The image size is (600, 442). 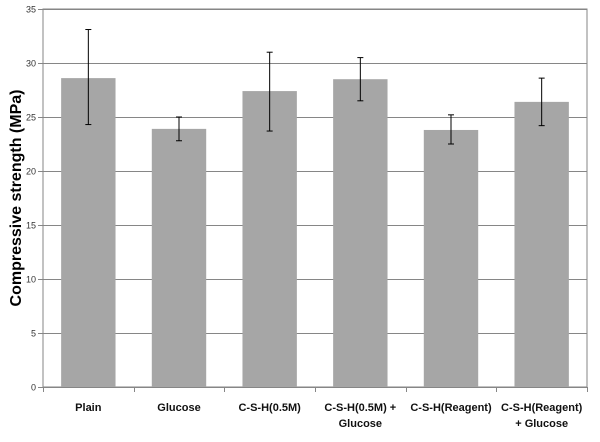 I want to click on y-tick-label: 20, so click(x=31, y=172).